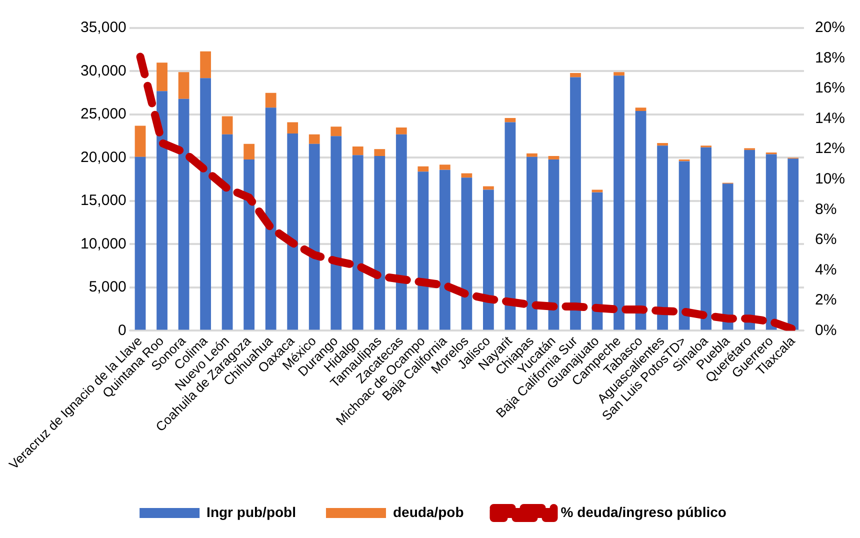 The height and width of the screenshot is (538, 860). I want to click on y-tick-label: 20,000, so click(103, 157).